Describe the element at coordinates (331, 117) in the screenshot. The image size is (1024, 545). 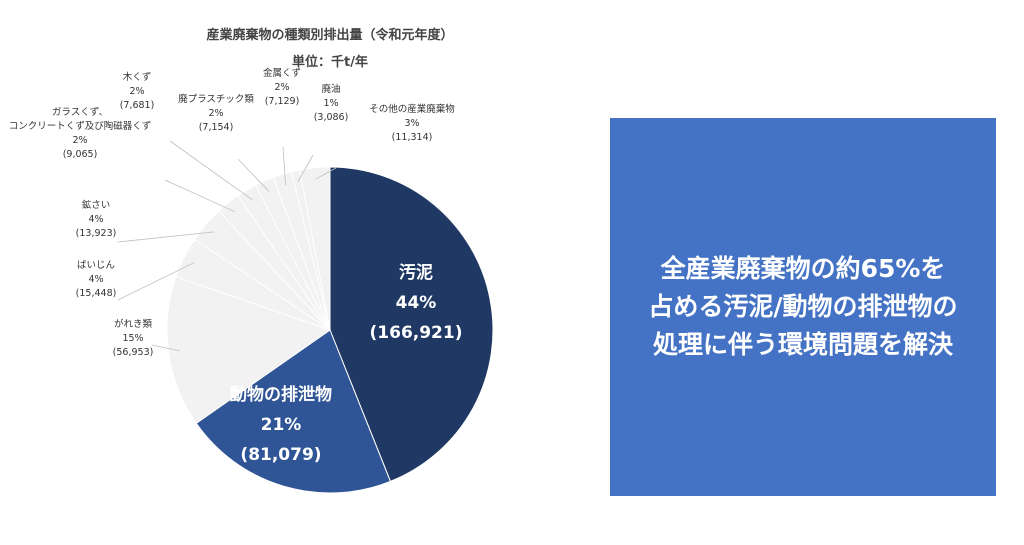
I see `slice-label-value: (3,086)` at that location.